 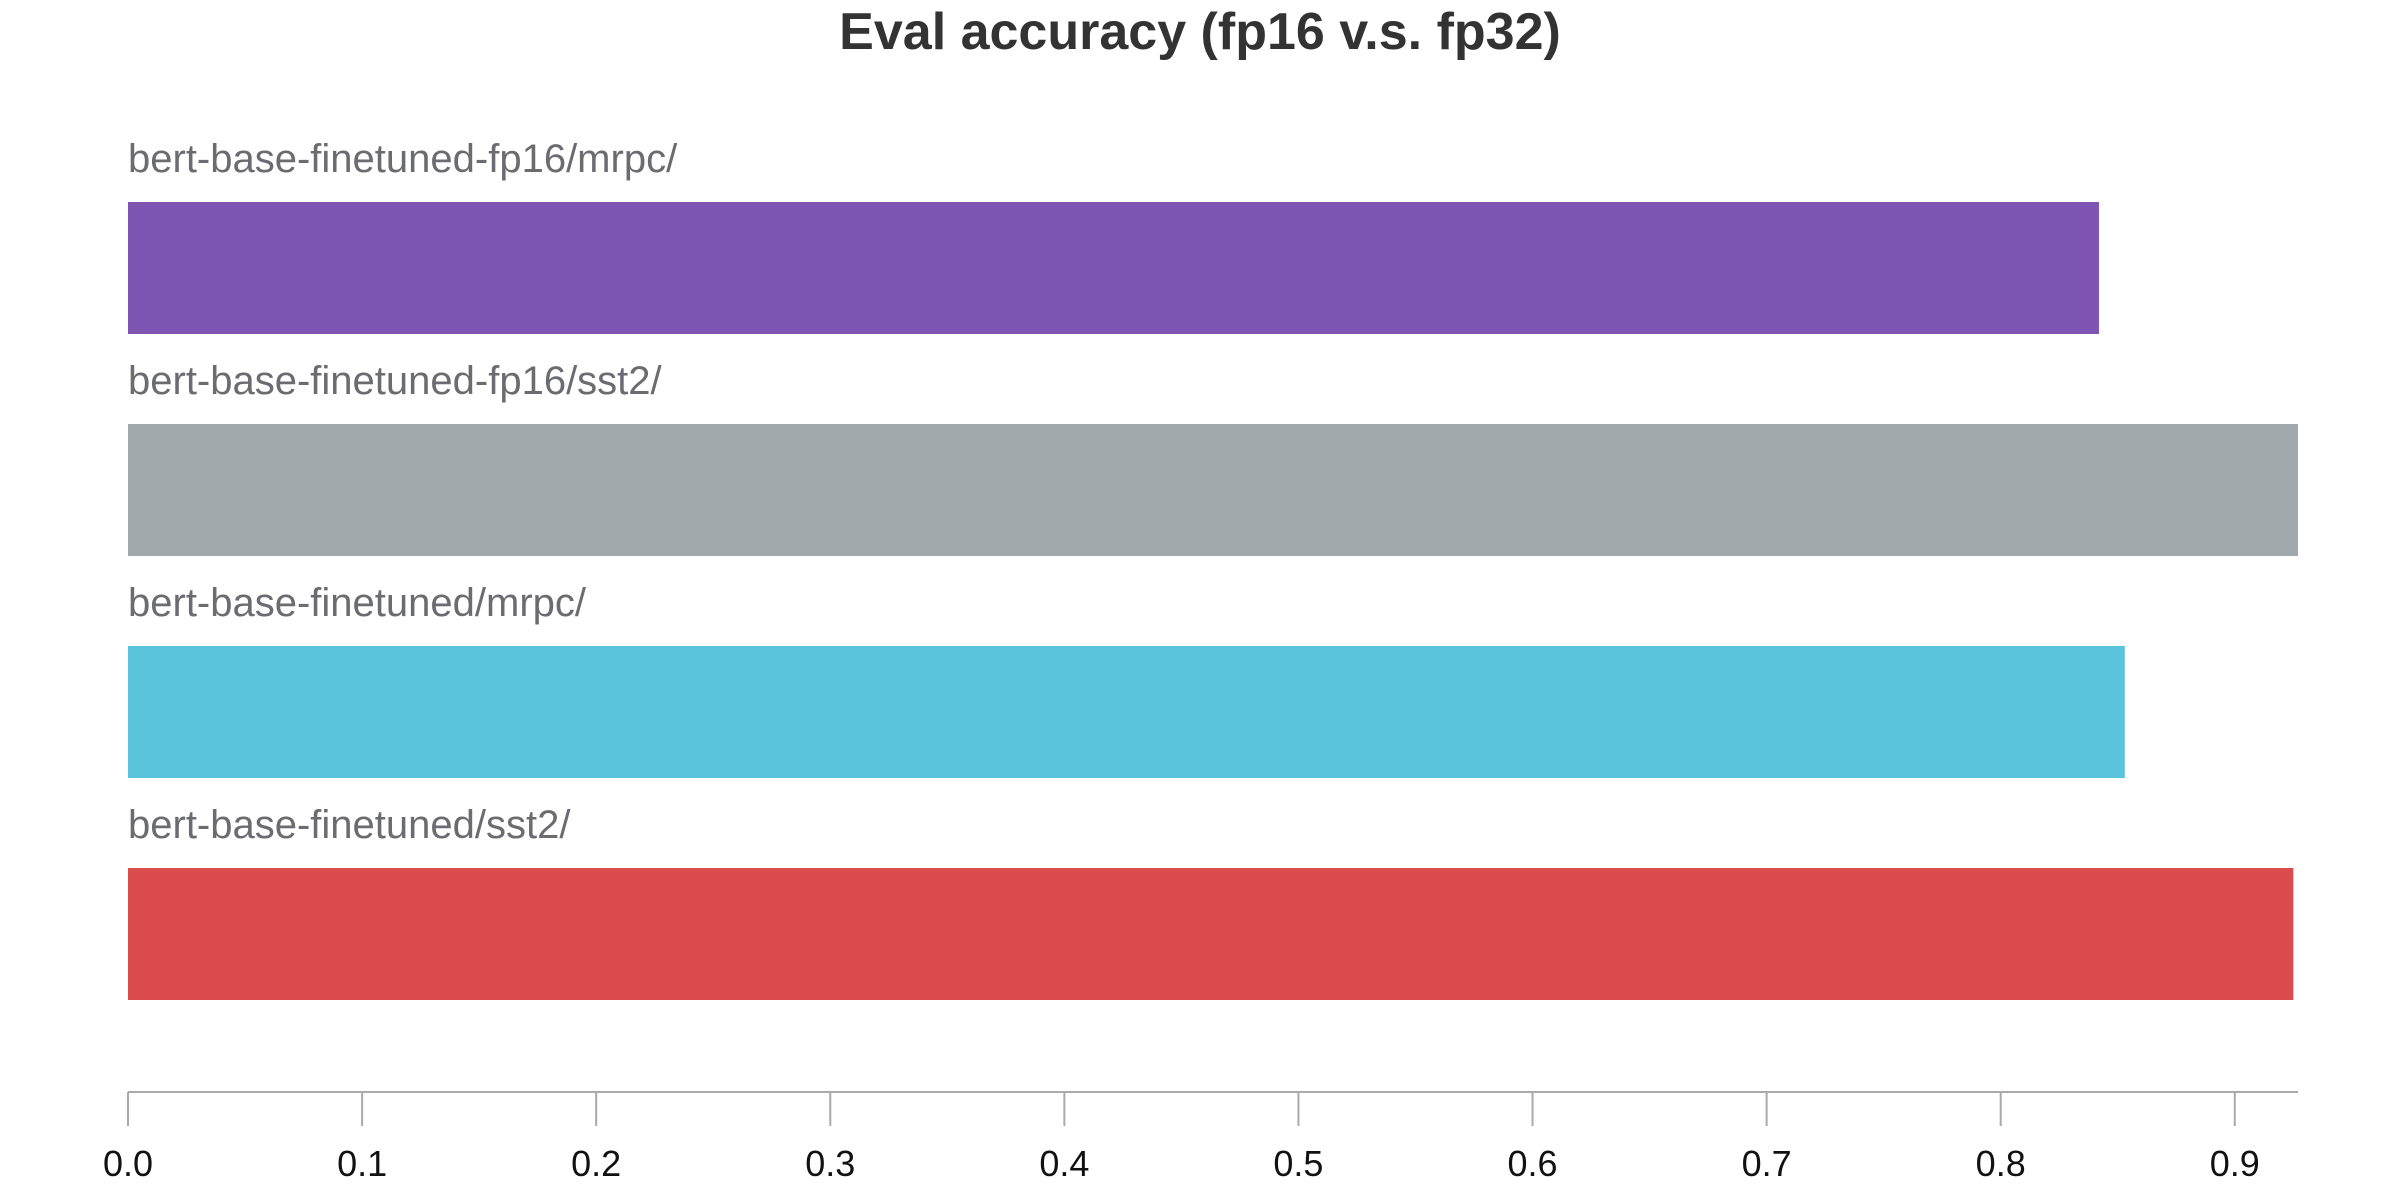 I want to click on x-tick-label: 0.2, so click(x=596, y=1163).